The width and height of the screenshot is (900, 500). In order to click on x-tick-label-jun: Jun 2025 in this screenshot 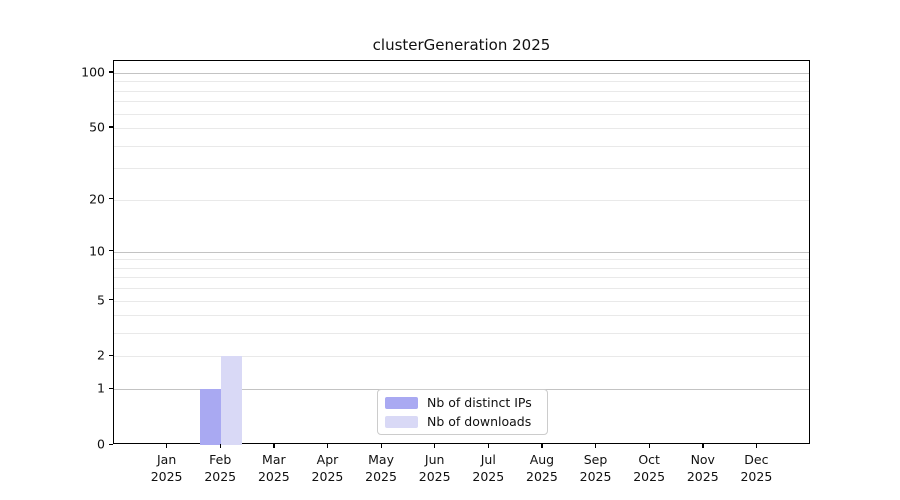, I will do `click(434, 468)`.